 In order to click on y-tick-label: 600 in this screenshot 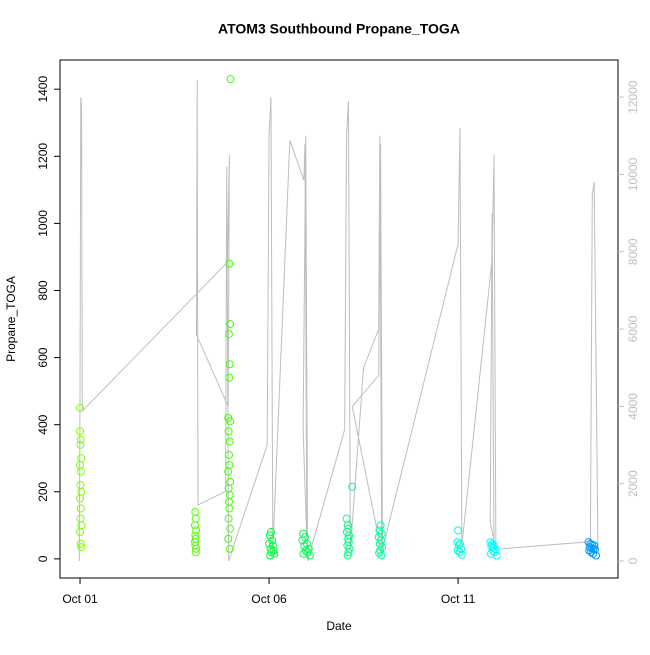, I will do `click(43, 357)`.